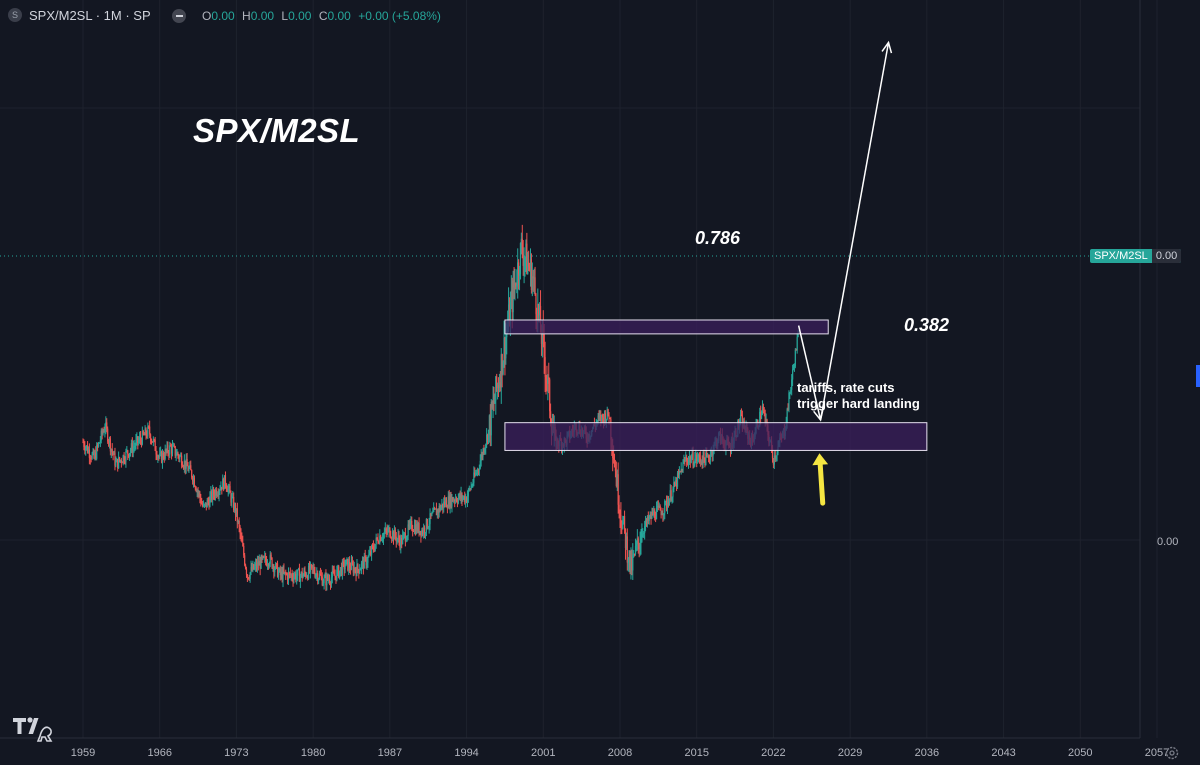  I want to click on symbol-title: SPX/M2SL · 1M · SP, so click(90, 15).